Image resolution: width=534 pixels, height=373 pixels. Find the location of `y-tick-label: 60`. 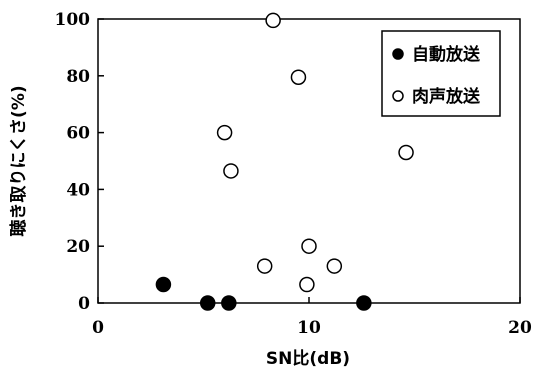

y-tick-label: 60 is located at coordinates (78, 134).